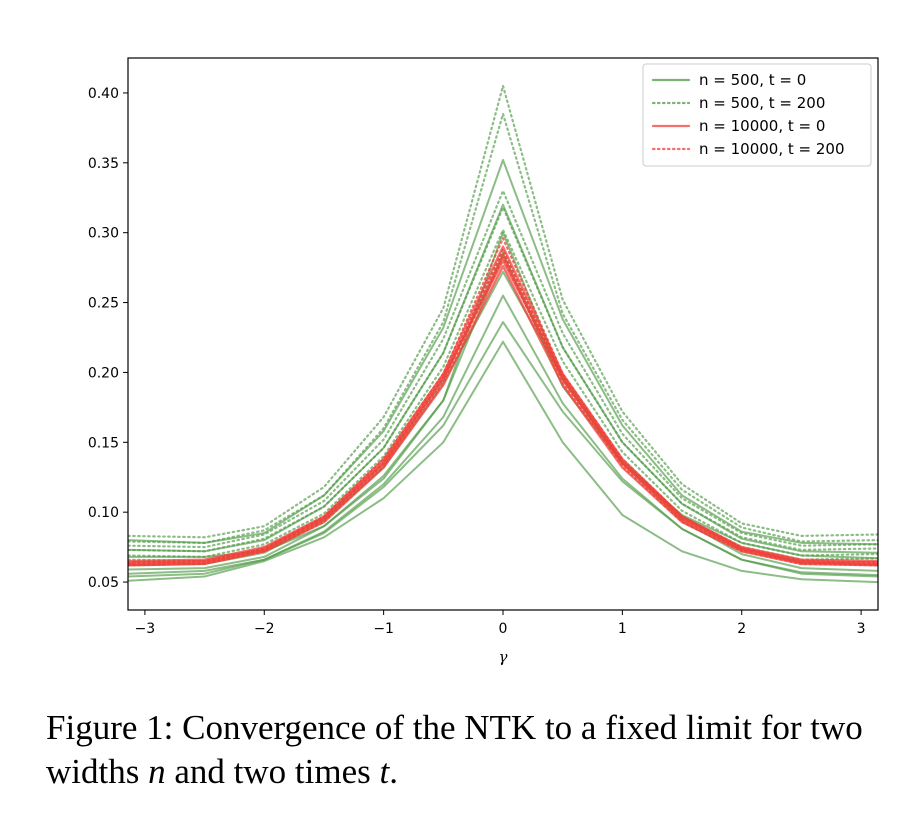  What do you see at coordinates (103, 443) in the screenshot?
I see `y-tick-label-2: 0.15` at bounding box center [103, 443].